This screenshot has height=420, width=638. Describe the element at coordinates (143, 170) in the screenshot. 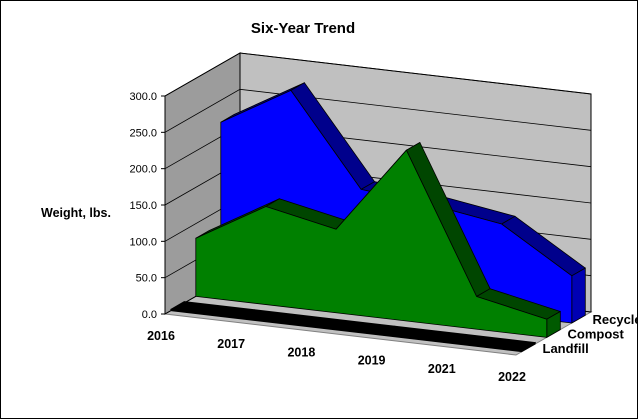

I see `y-tick-label: 200.0` at that location.